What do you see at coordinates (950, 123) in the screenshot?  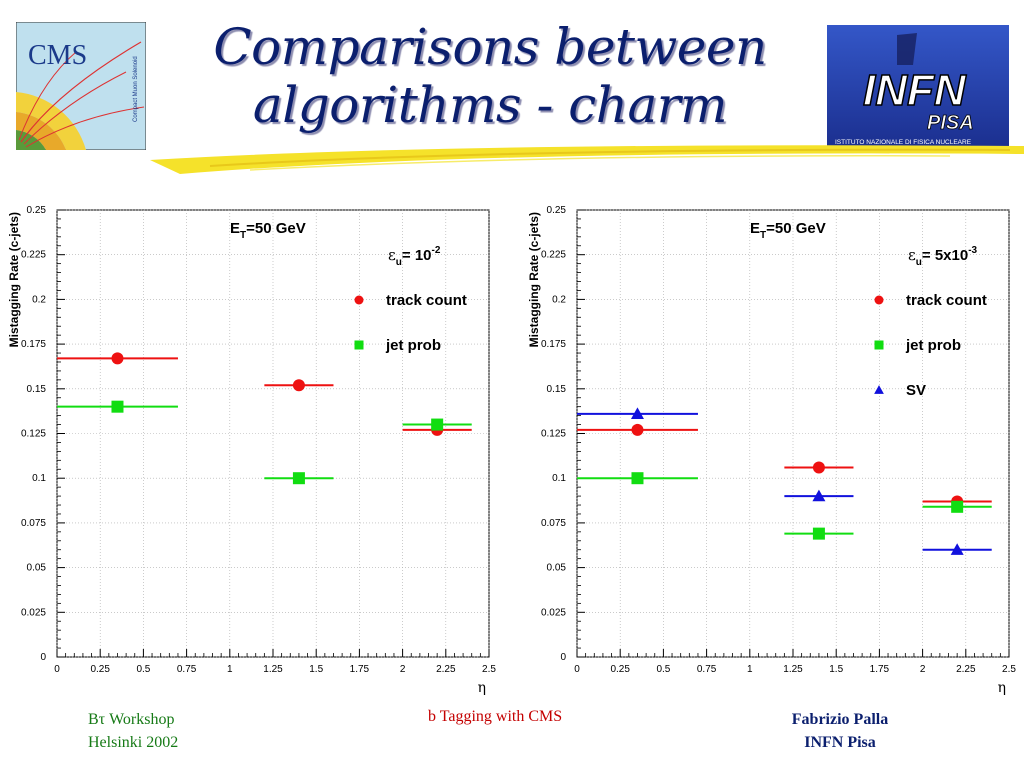 I see `infn-logo-city: PISA` at bounding box center [950, 123].